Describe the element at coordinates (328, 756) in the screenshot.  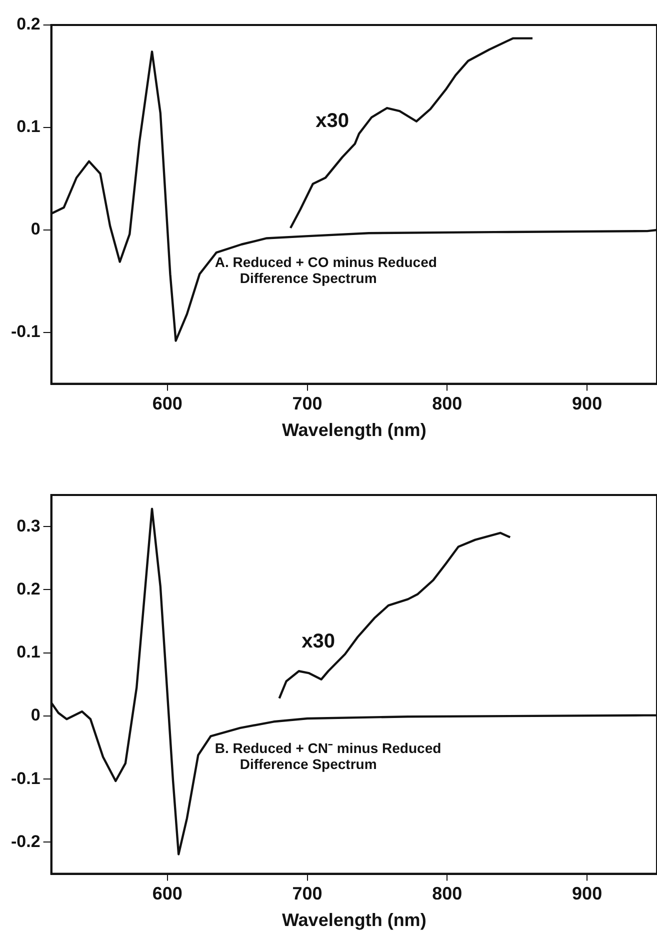
I see `annotation: B. Reduced + CN⁻ minus Reduced Difference Spectrum` at that location.